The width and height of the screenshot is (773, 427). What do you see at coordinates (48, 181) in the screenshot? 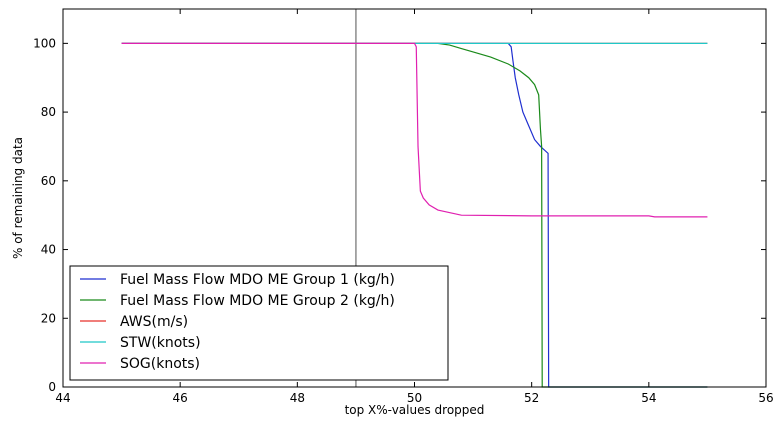
I see `y-tick-label: 60` at bounding box center [48, 181].